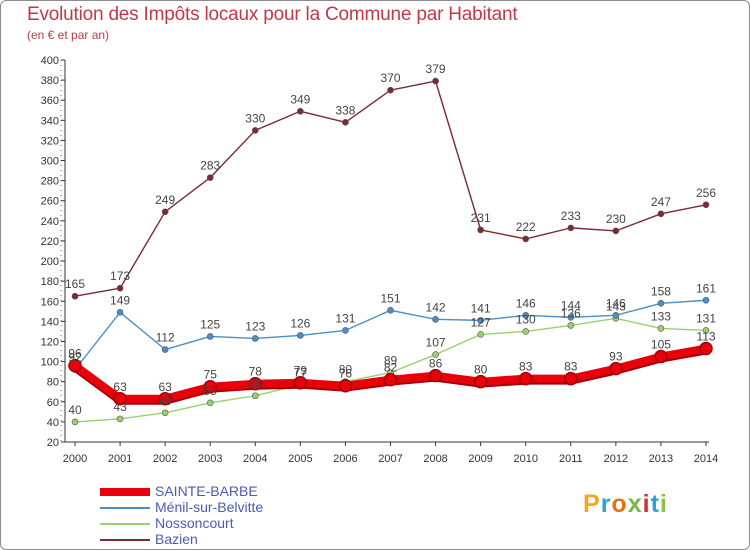 The width and height of the screenshot is (750, 550). Describe the element at coordinates (75, 354) in the screenshot. I see `data-label: 96` at that location.